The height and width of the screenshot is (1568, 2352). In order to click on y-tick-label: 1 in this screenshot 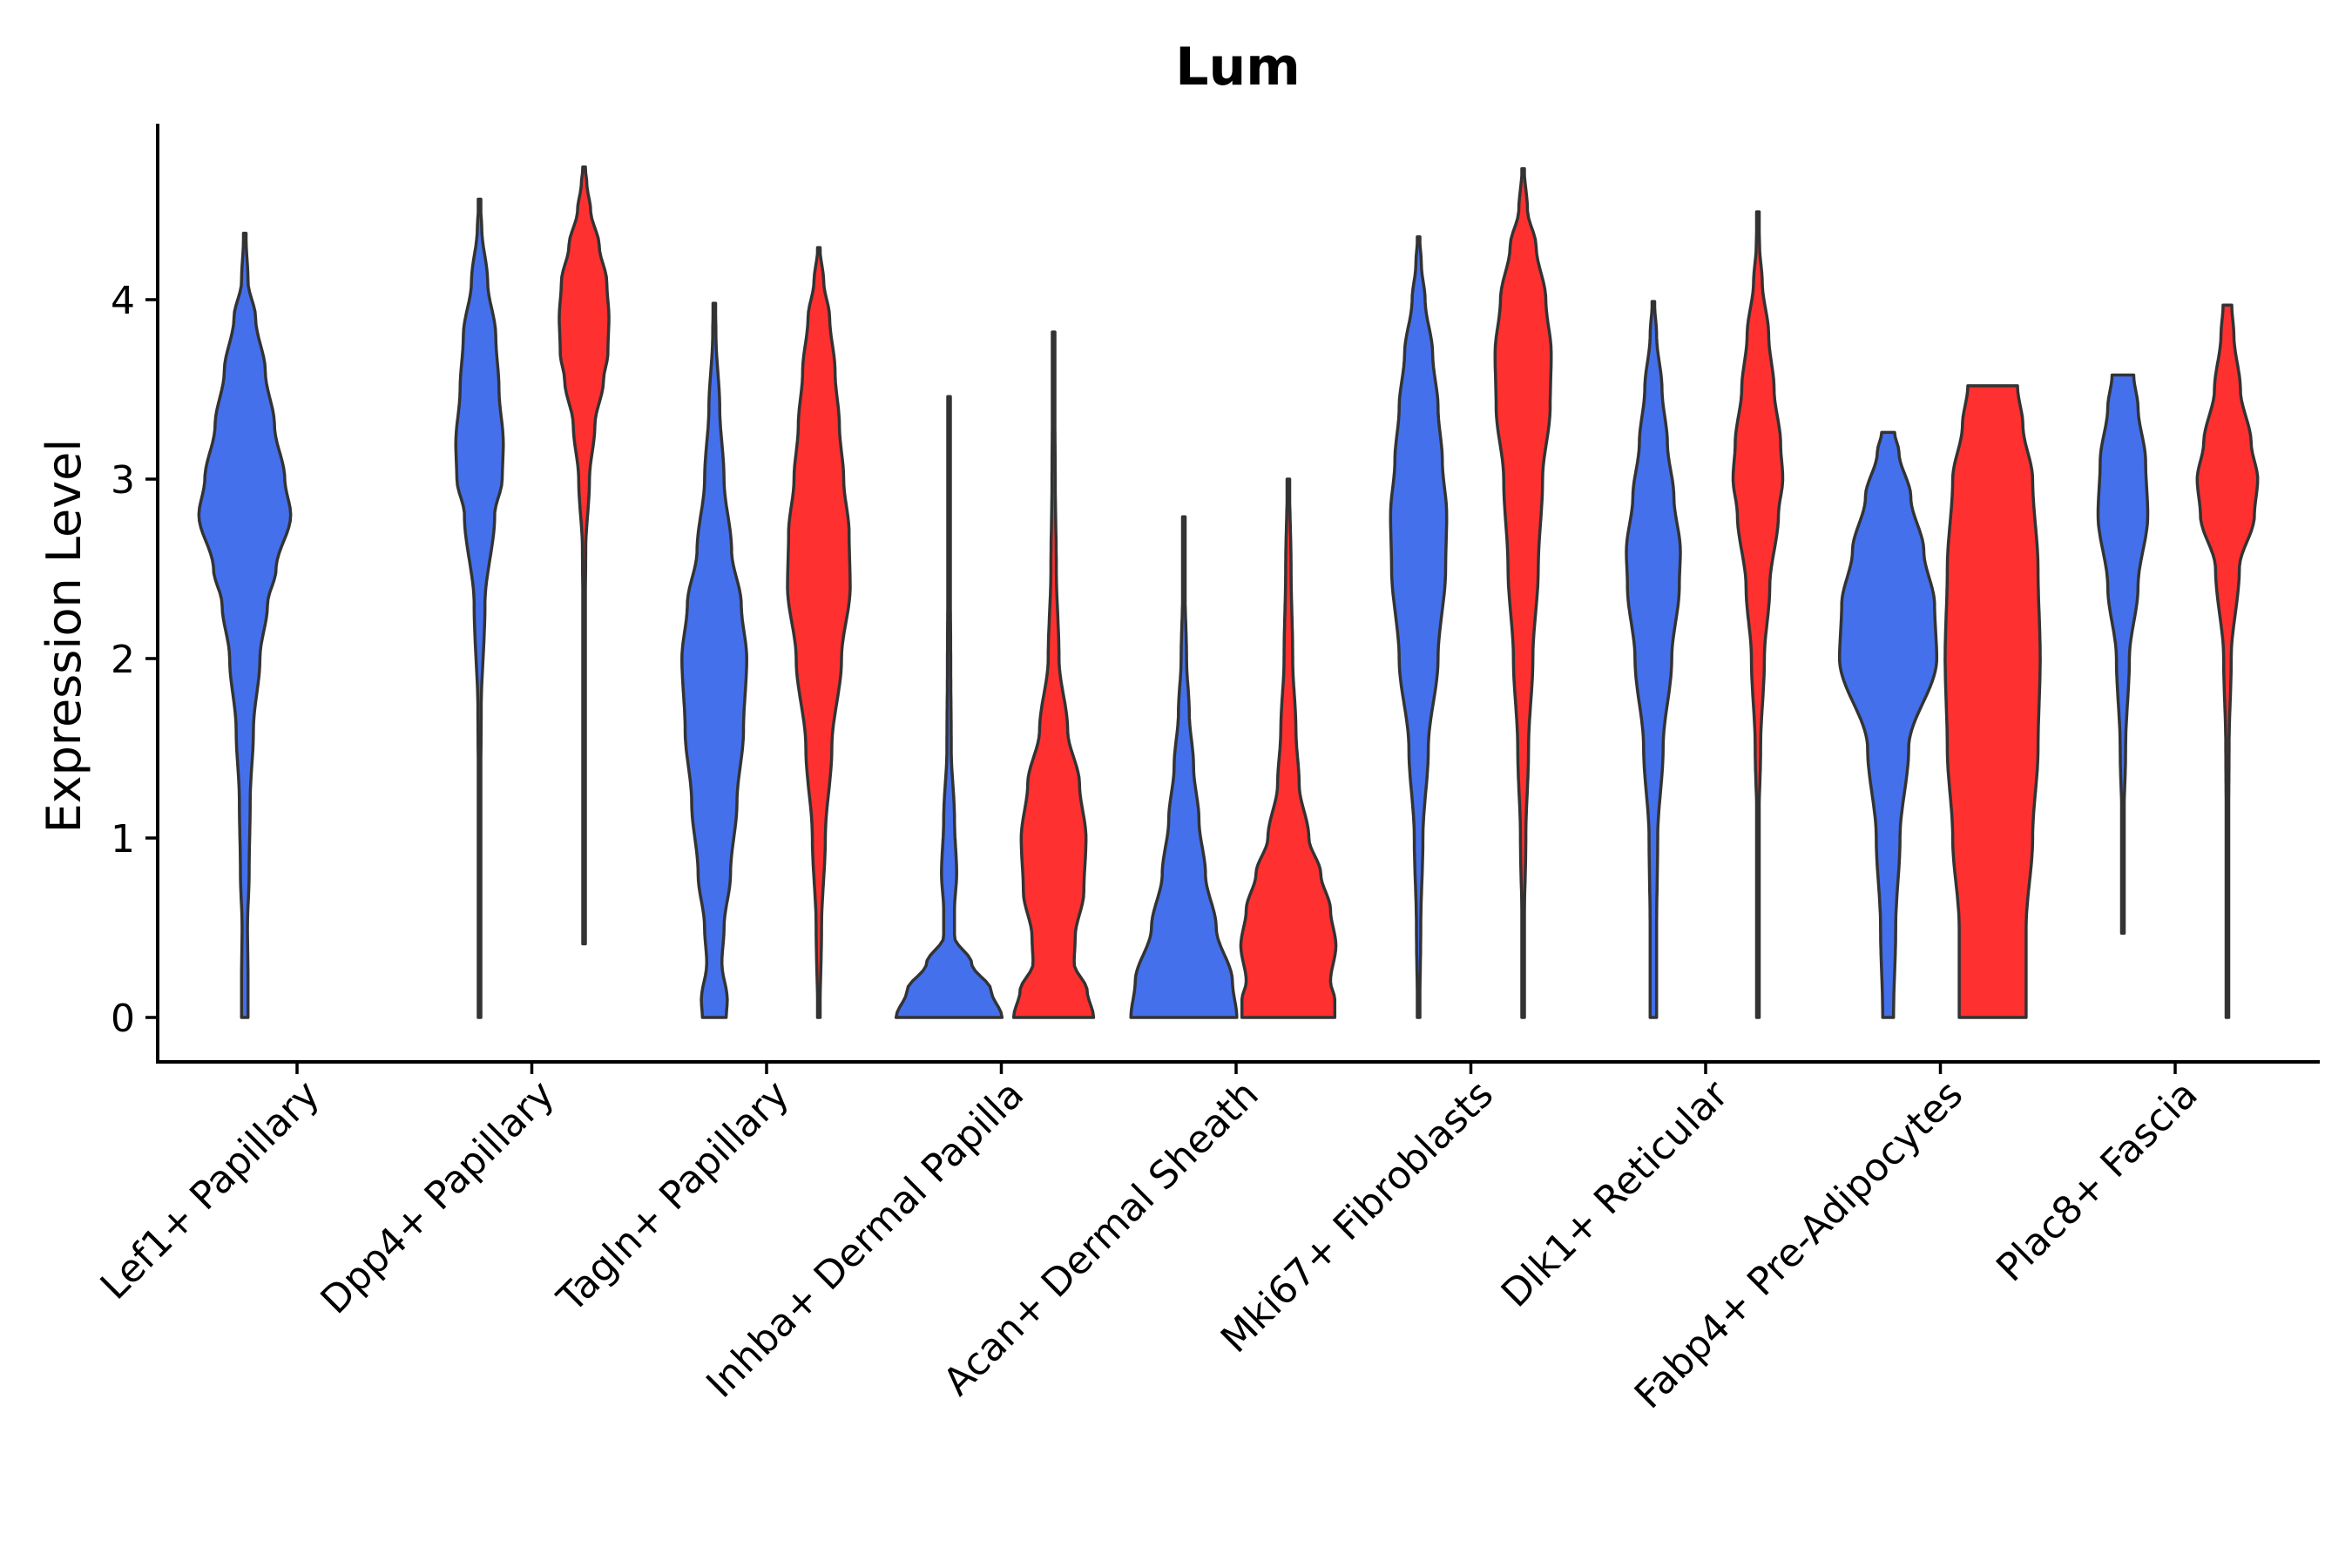, I will do `click(123, 839)`.